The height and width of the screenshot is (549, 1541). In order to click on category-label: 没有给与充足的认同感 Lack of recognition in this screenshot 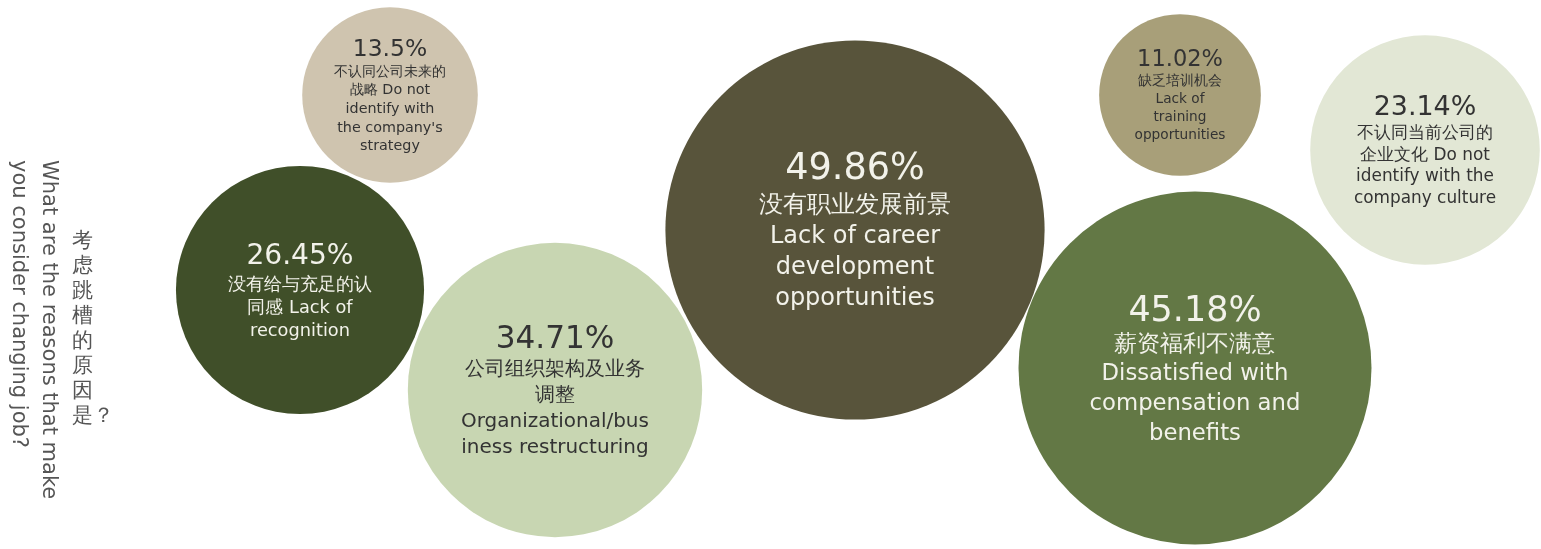, I will do `click(299, 306)`.